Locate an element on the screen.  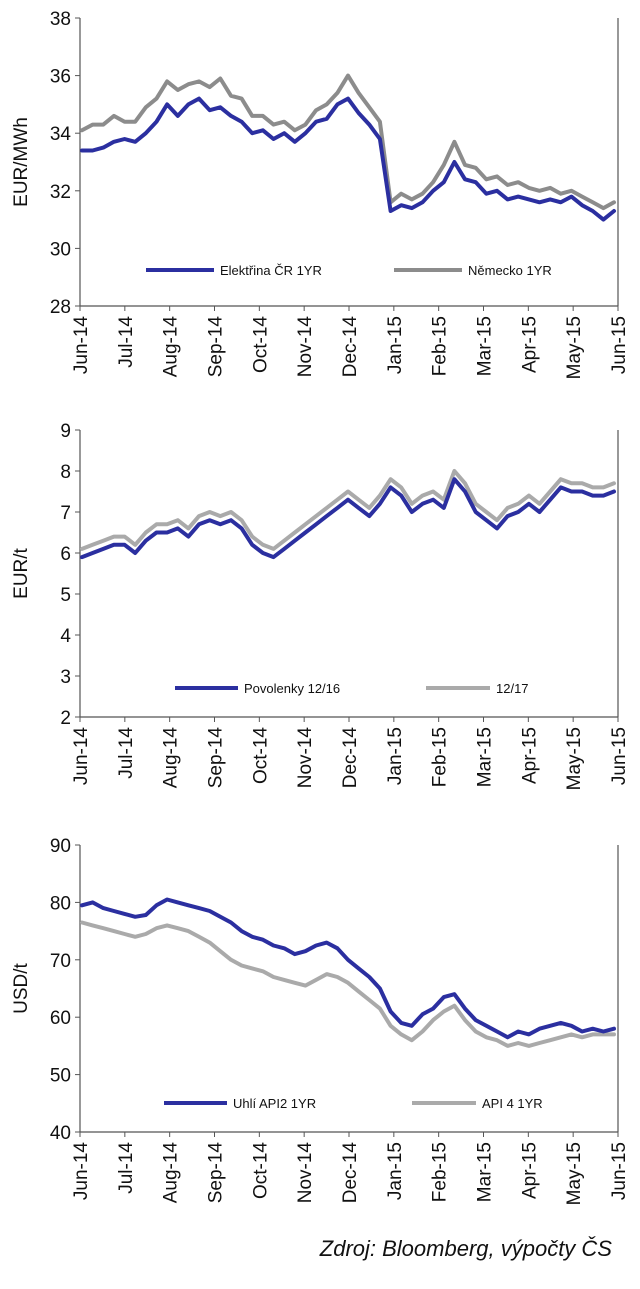
y-tick-label: 38 is located at coordinates (60, 19).